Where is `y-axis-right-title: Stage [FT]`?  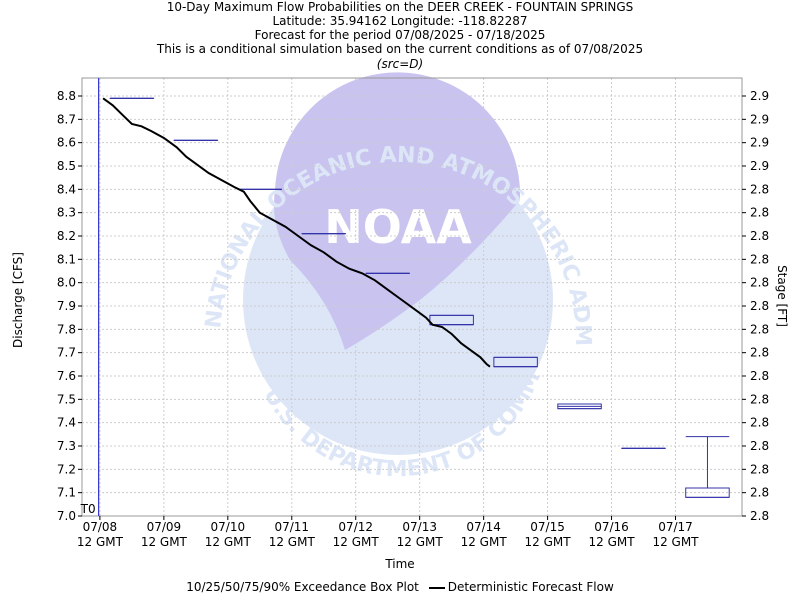
y-axis-right-title: Stage [FT] is located at coordinates (782, 296).